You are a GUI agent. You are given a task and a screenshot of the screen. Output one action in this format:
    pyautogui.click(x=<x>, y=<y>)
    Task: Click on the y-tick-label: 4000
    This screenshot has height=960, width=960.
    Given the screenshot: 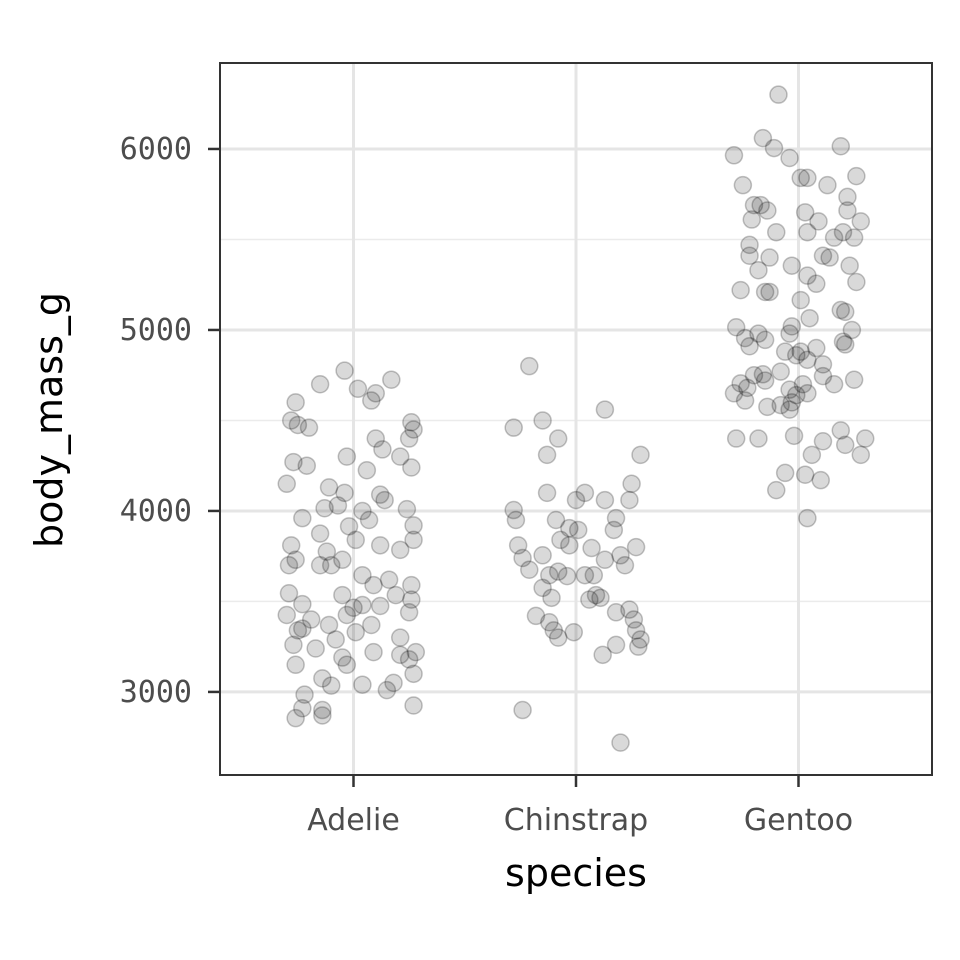 What is the action you would take?
    pyautogui.click(x=156, y=511)
    